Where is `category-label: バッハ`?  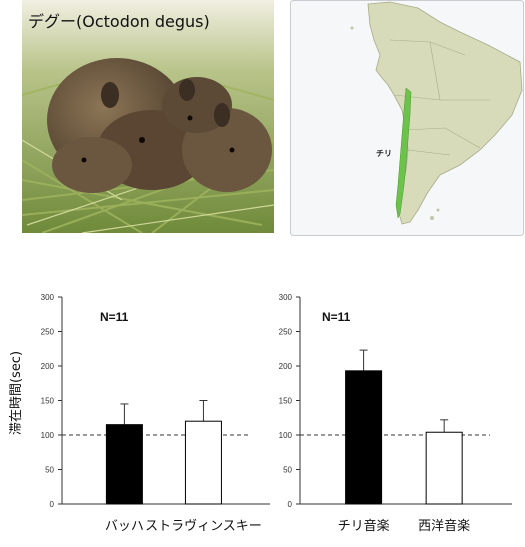 category-label: バッハ is located at coordinates (124, 526).